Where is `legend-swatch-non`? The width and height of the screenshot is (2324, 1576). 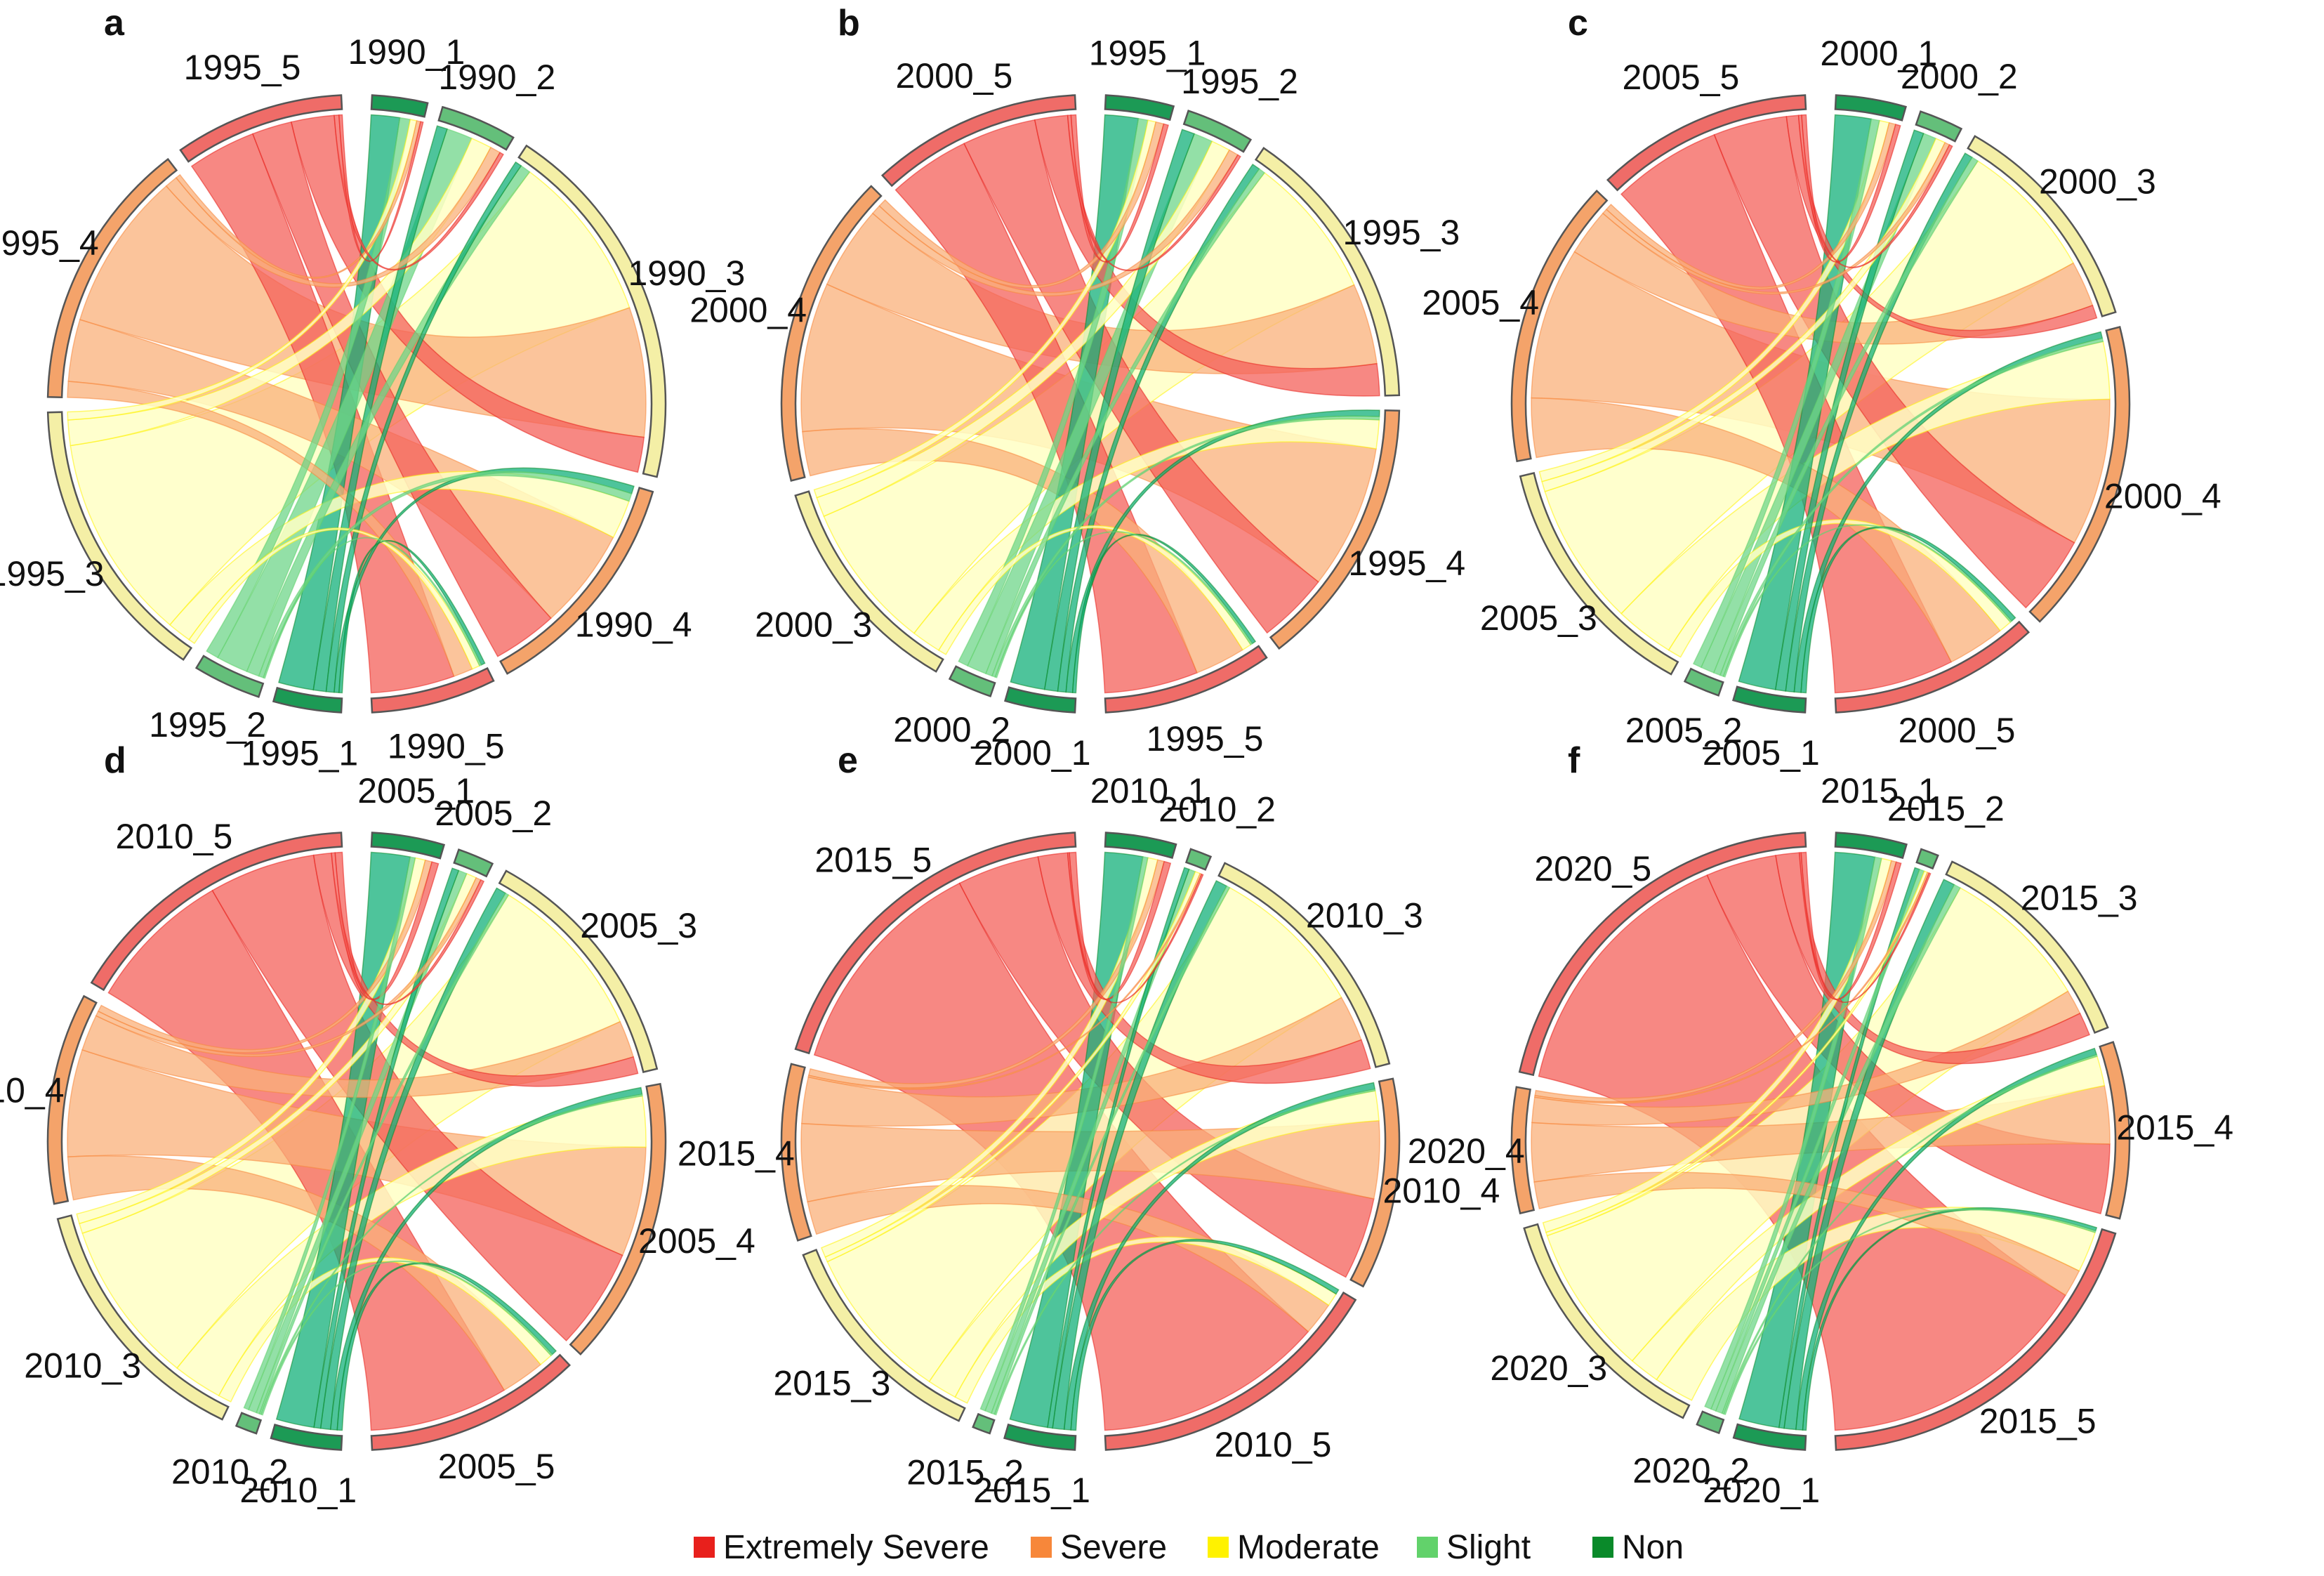
legend-swatch-non is located at coordinates (1602, 1547).